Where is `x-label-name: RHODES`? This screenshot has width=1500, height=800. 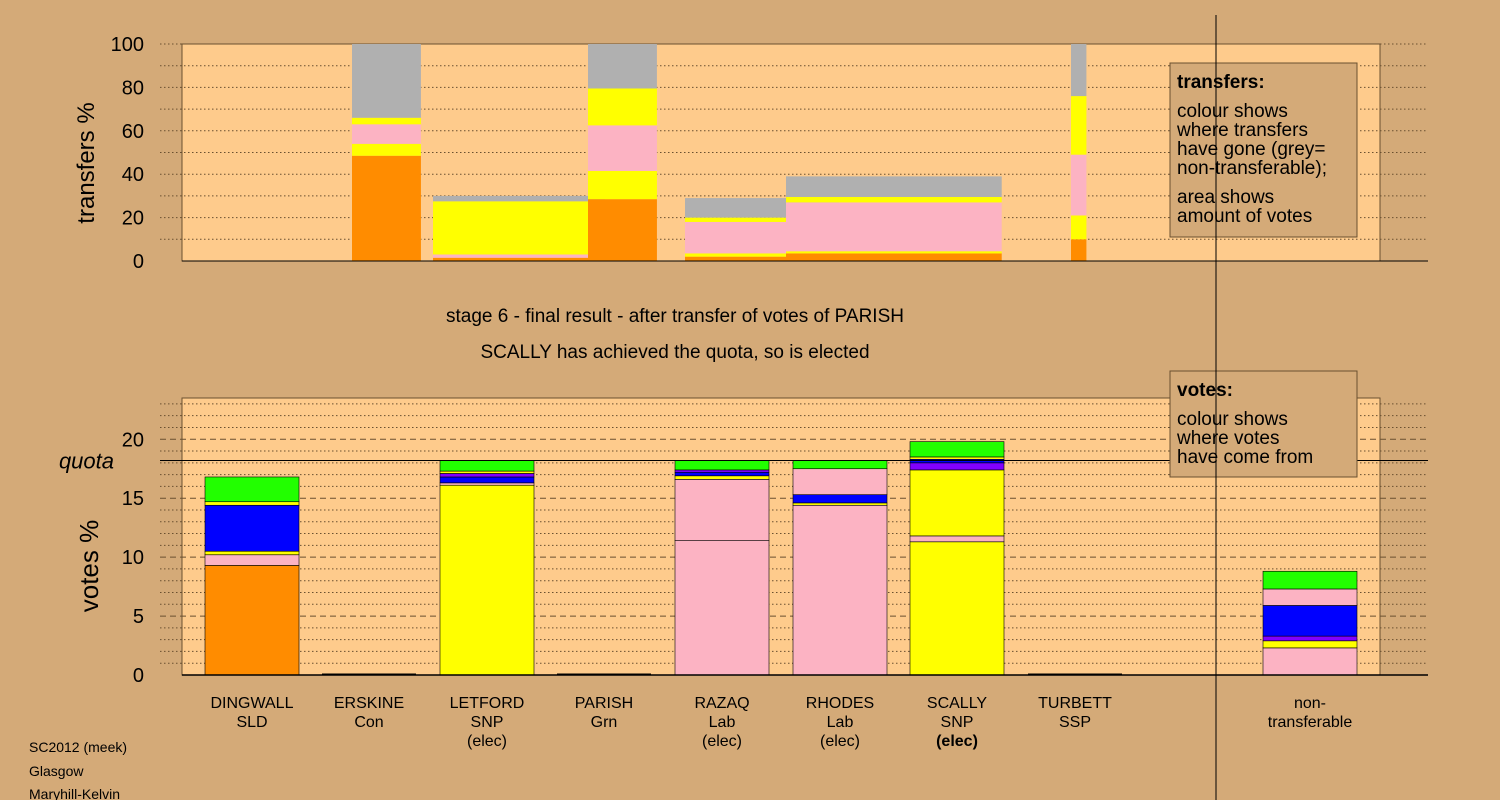
x-label-name: RHODES is located at coordinates (840, 703).